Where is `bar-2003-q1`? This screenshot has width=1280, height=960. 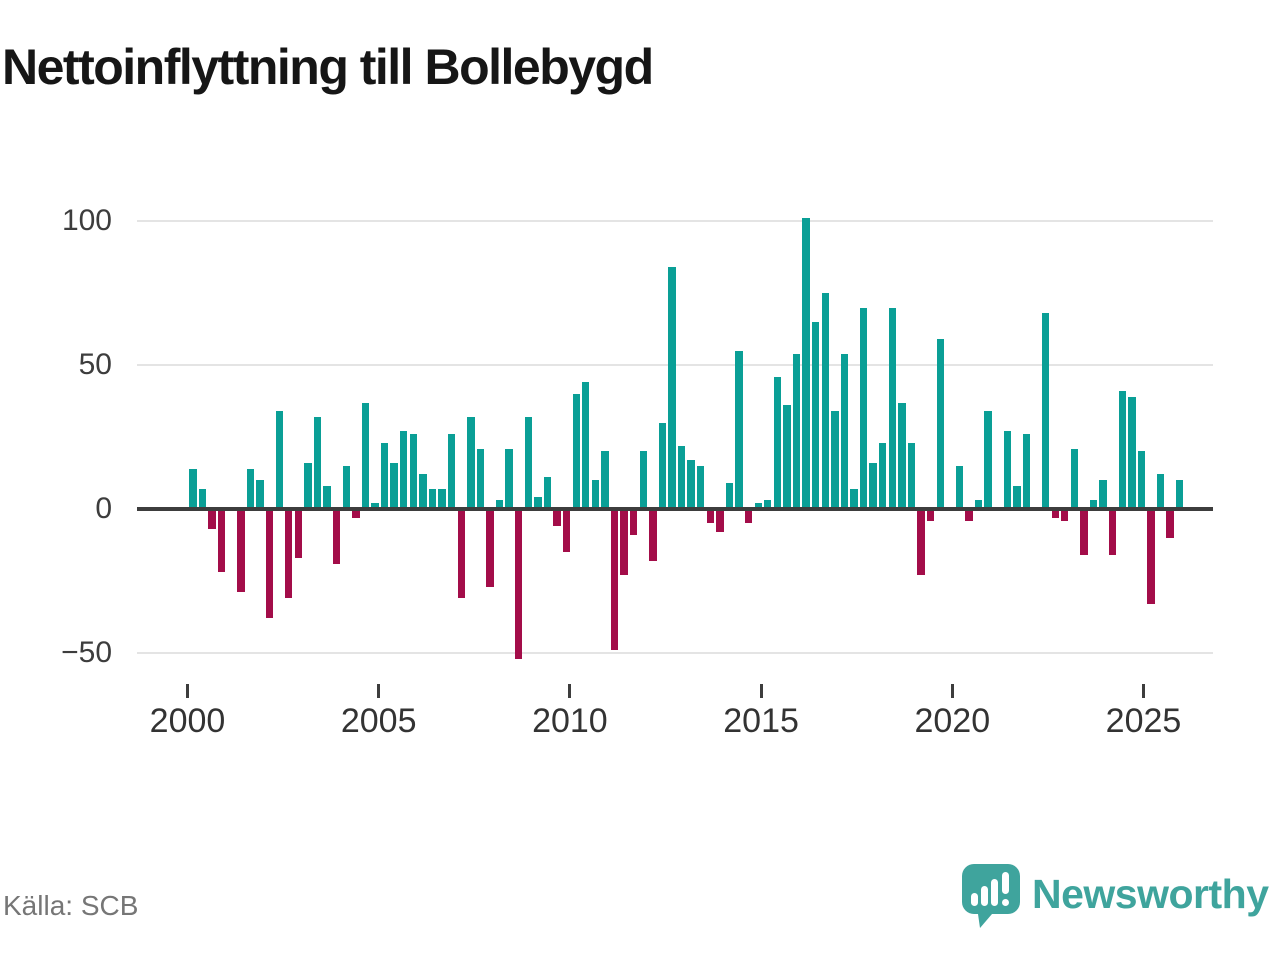
bar-2003-q1 is located at coordinates (308, 485).